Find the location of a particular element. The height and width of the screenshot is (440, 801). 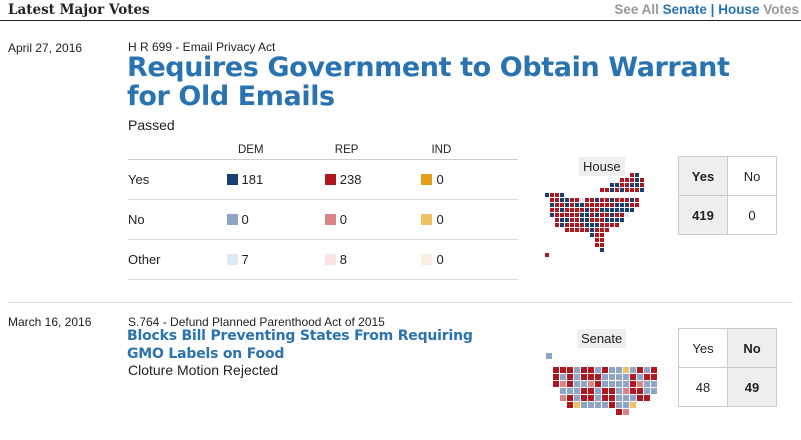

senate-seat-map is located at coordinates (601, 384).